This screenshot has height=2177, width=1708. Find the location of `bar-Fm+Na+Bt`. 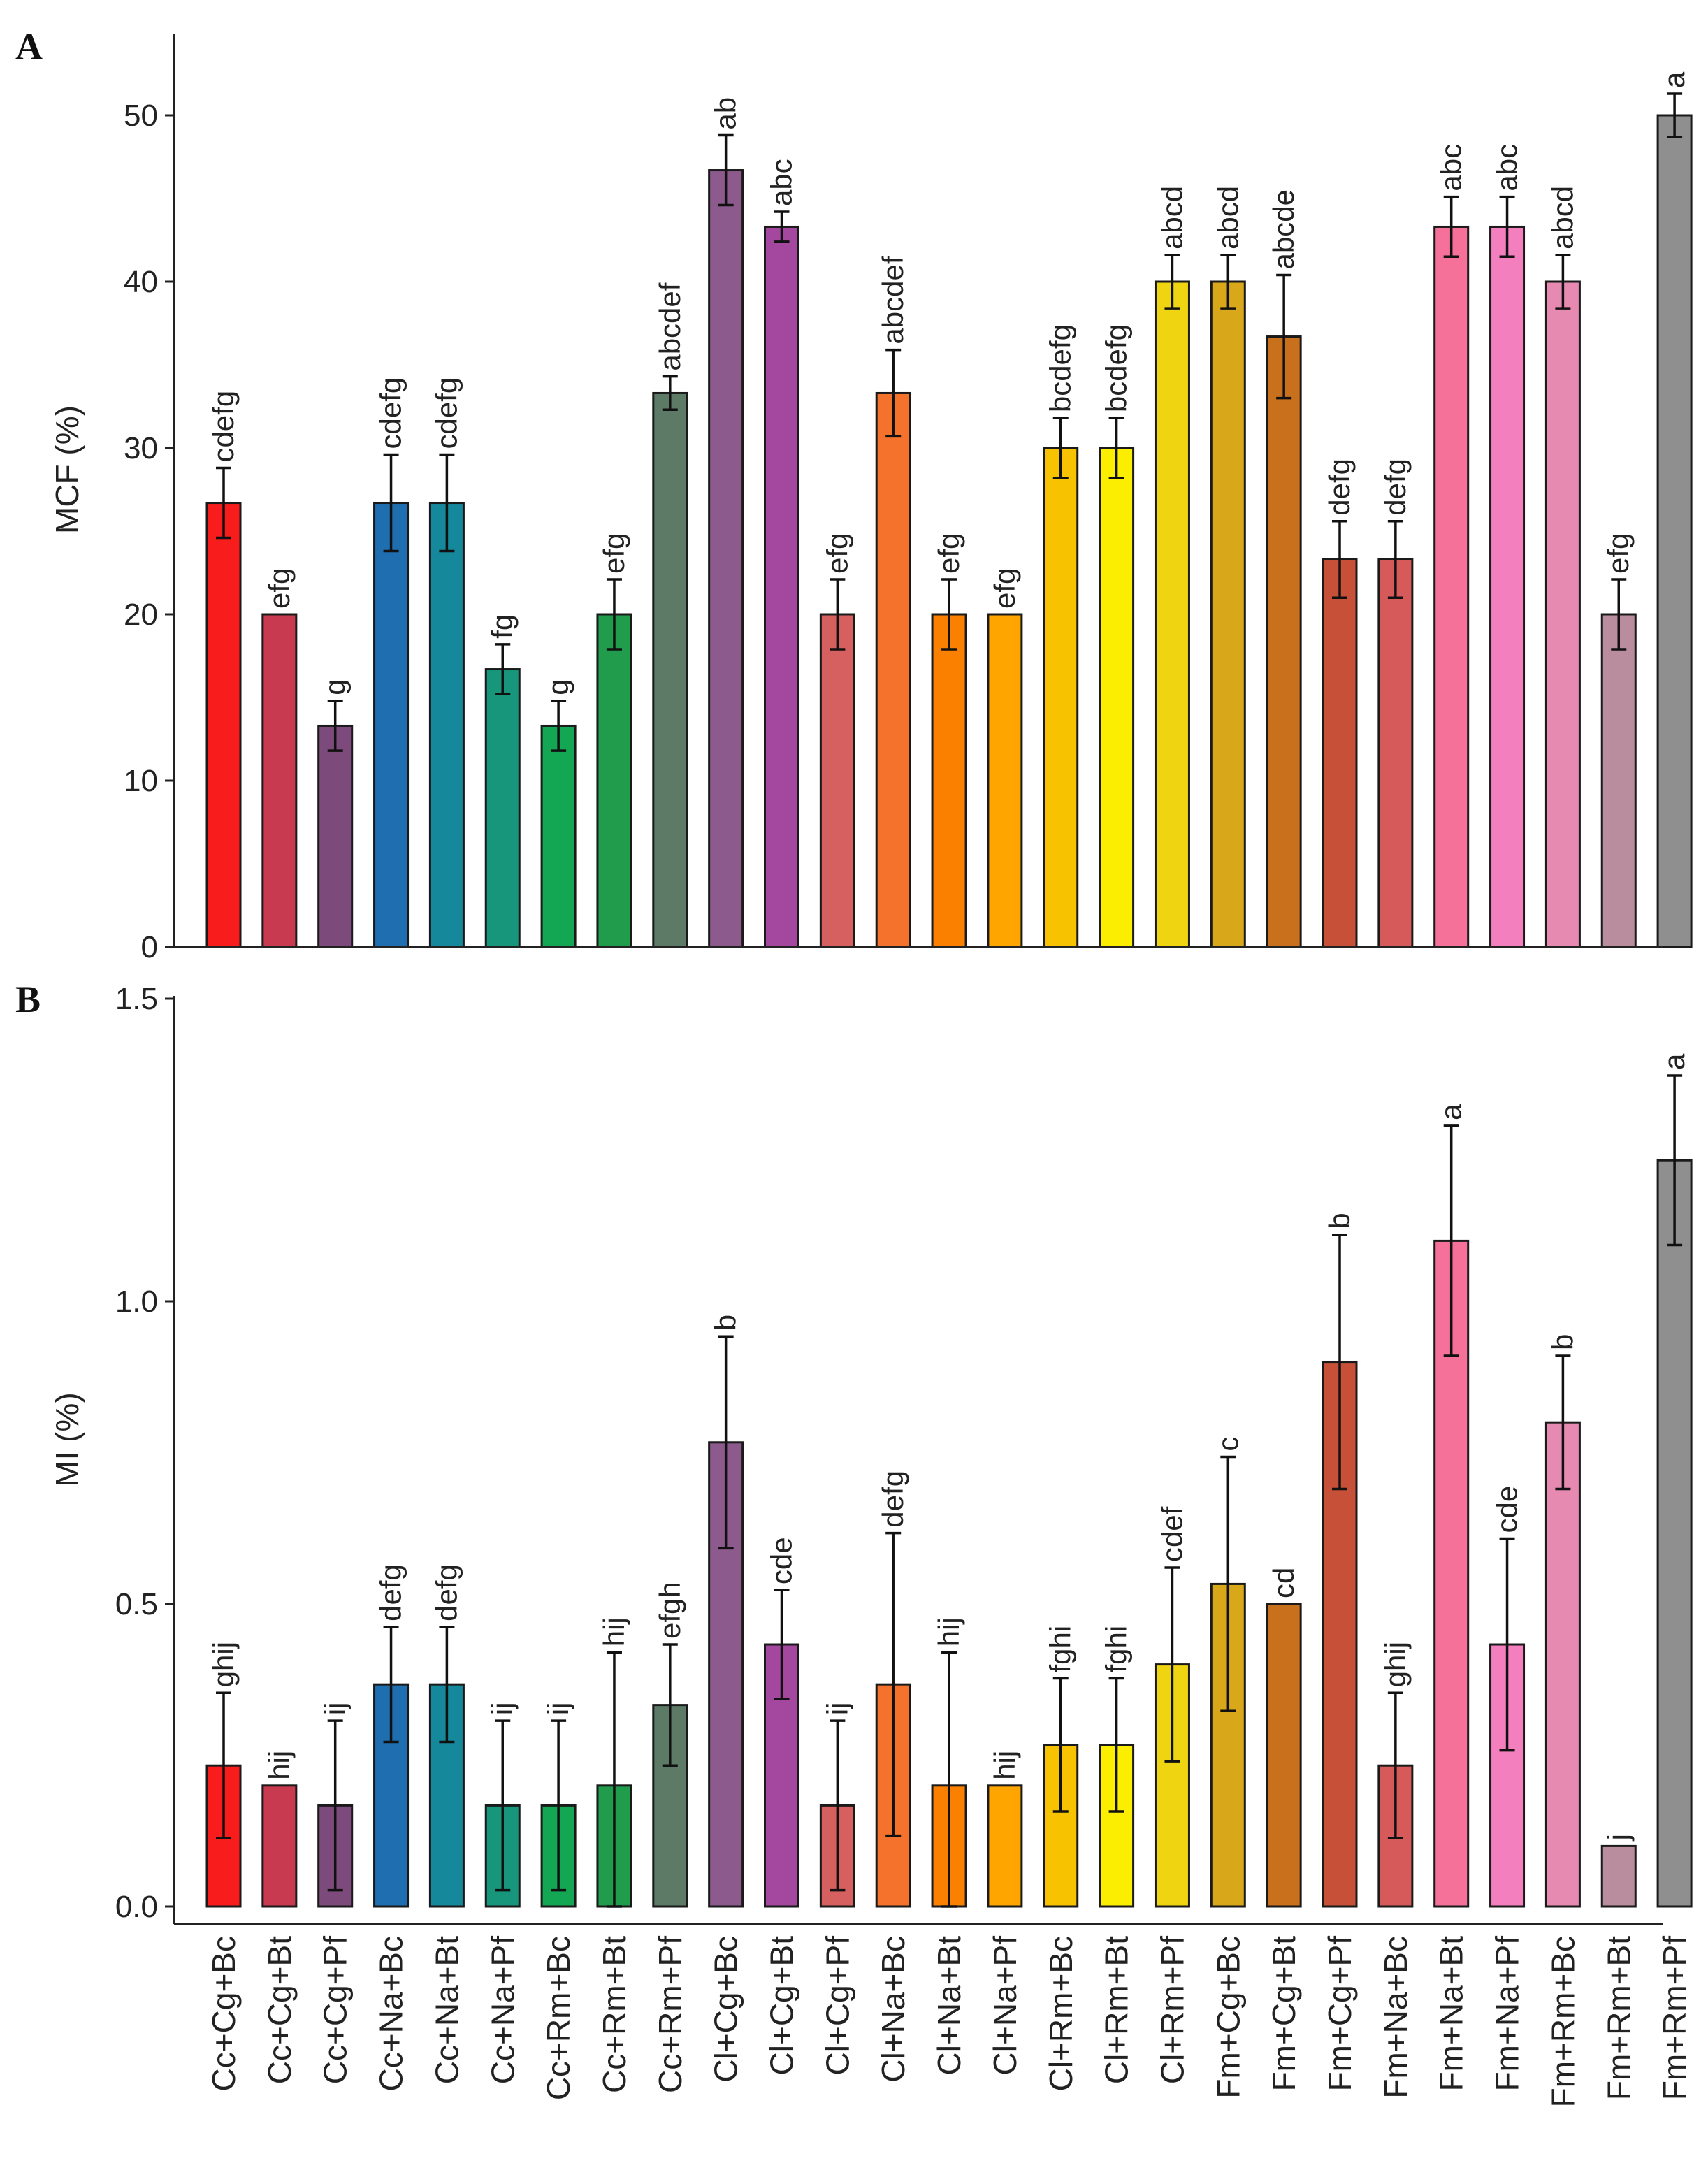

bar-Fm+Na+Bt is located at coordinates (1451, 586).